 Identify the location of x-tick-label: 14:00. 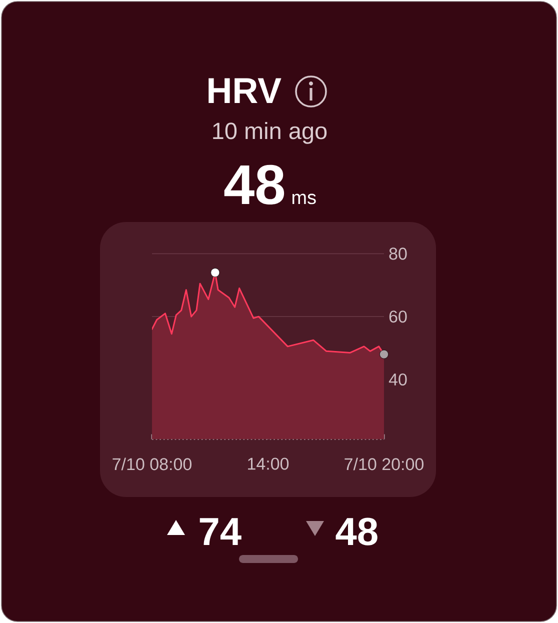
(268, 464).